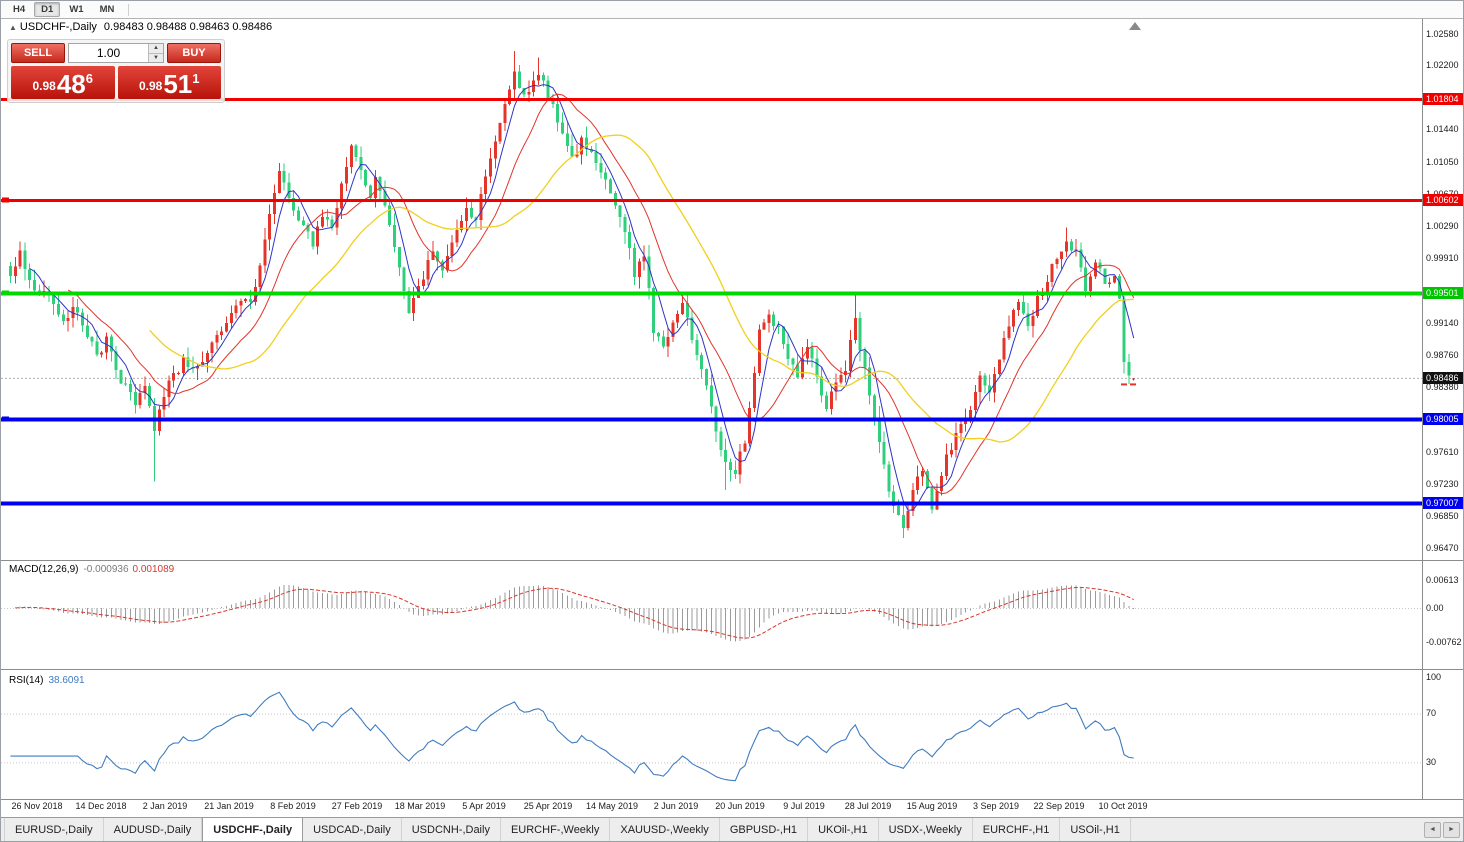 The width and height of the screenshot is (1464, 842). I want to click on chart-tab-usdcad-daily: USDCAD-,Daily, so click(352, 829).